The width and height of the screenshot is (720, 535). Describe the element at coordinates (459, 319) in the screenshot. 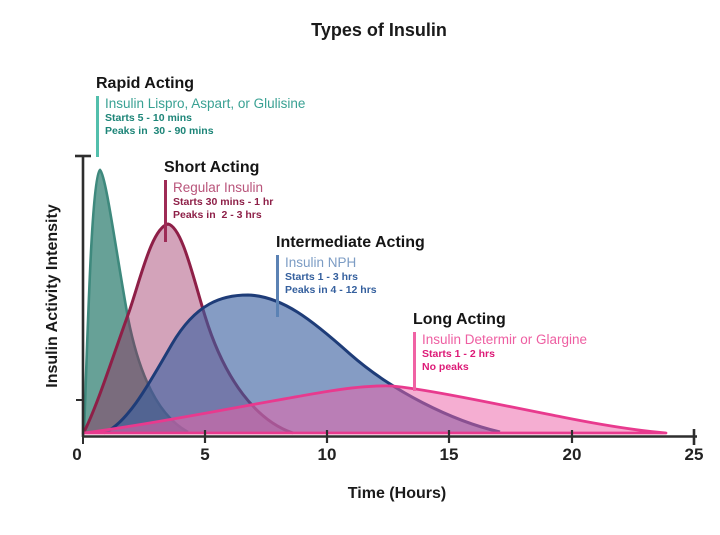

I see `annotation-title: Long Acting` at that location.